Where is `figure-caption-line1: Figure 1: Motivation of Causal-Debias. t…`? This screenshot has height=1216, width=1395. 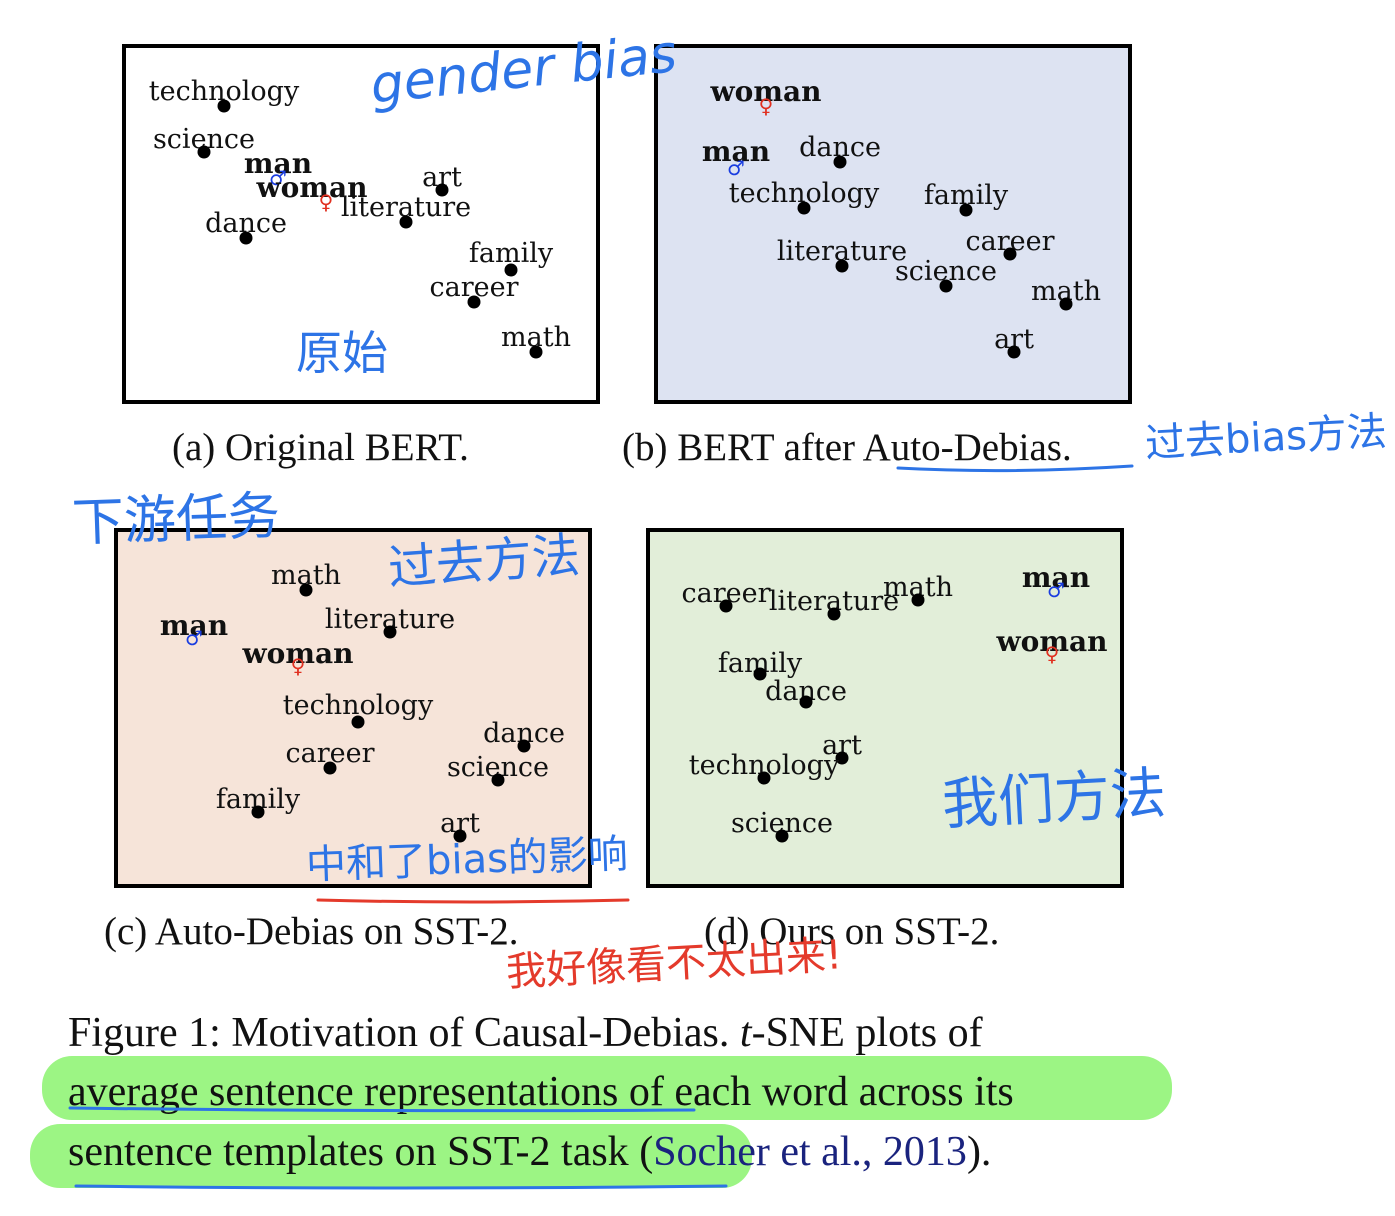
figure-caption-line1: Figure 1: Motivation of Causal-Debias. t… is located at coordinates (525, 1033).